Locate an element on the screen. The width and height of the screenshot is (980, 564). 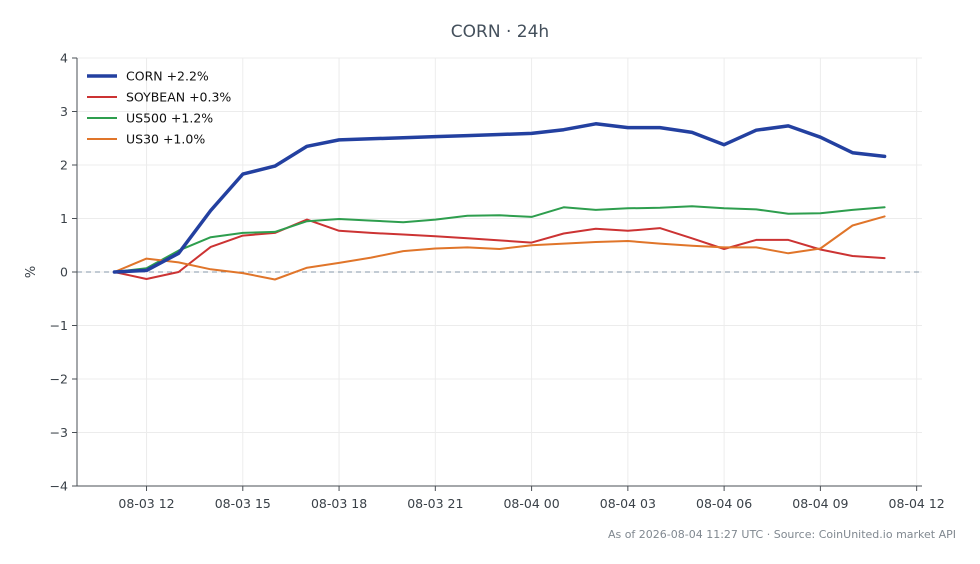
y-tick-label: 3 is located at coordinates (64, 111).